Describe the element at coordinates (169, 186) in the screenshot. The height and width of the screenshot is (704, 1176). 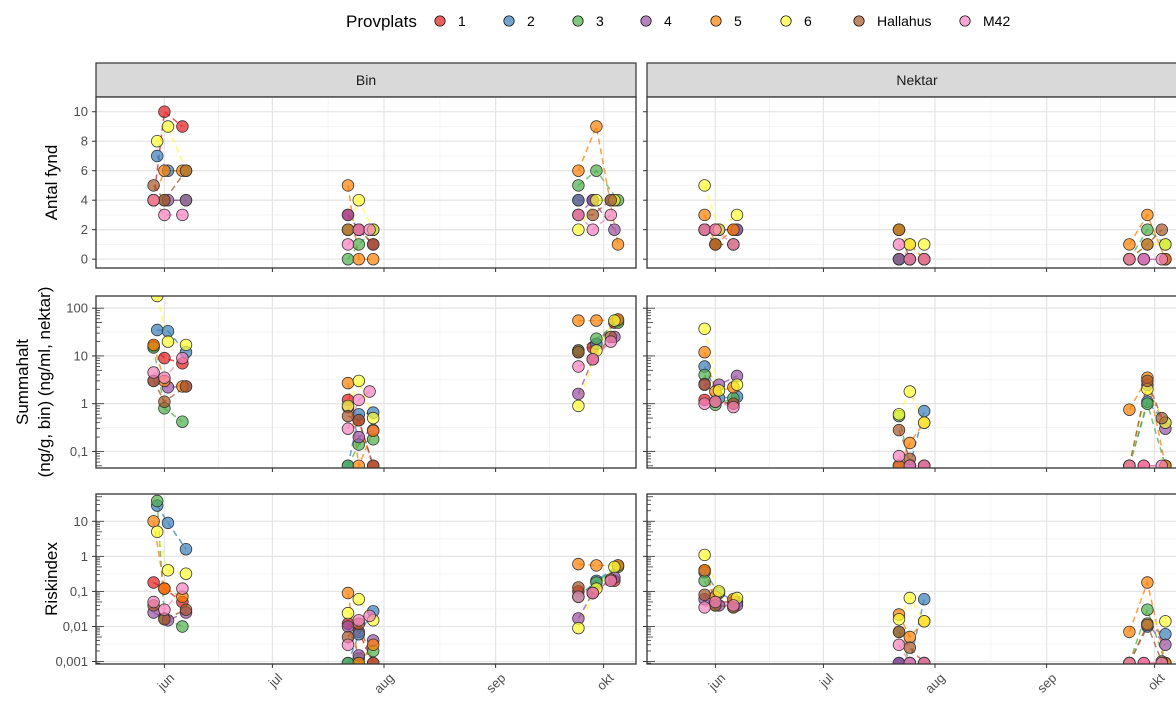
I see `series-line-hallahus` at that location.